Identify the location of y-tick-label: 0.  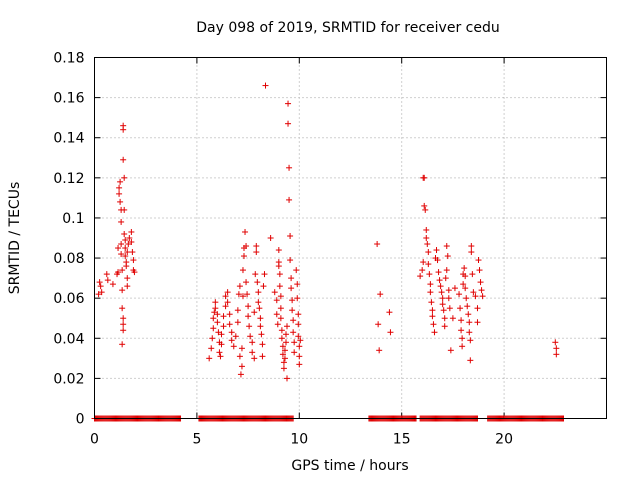
(80, 420).